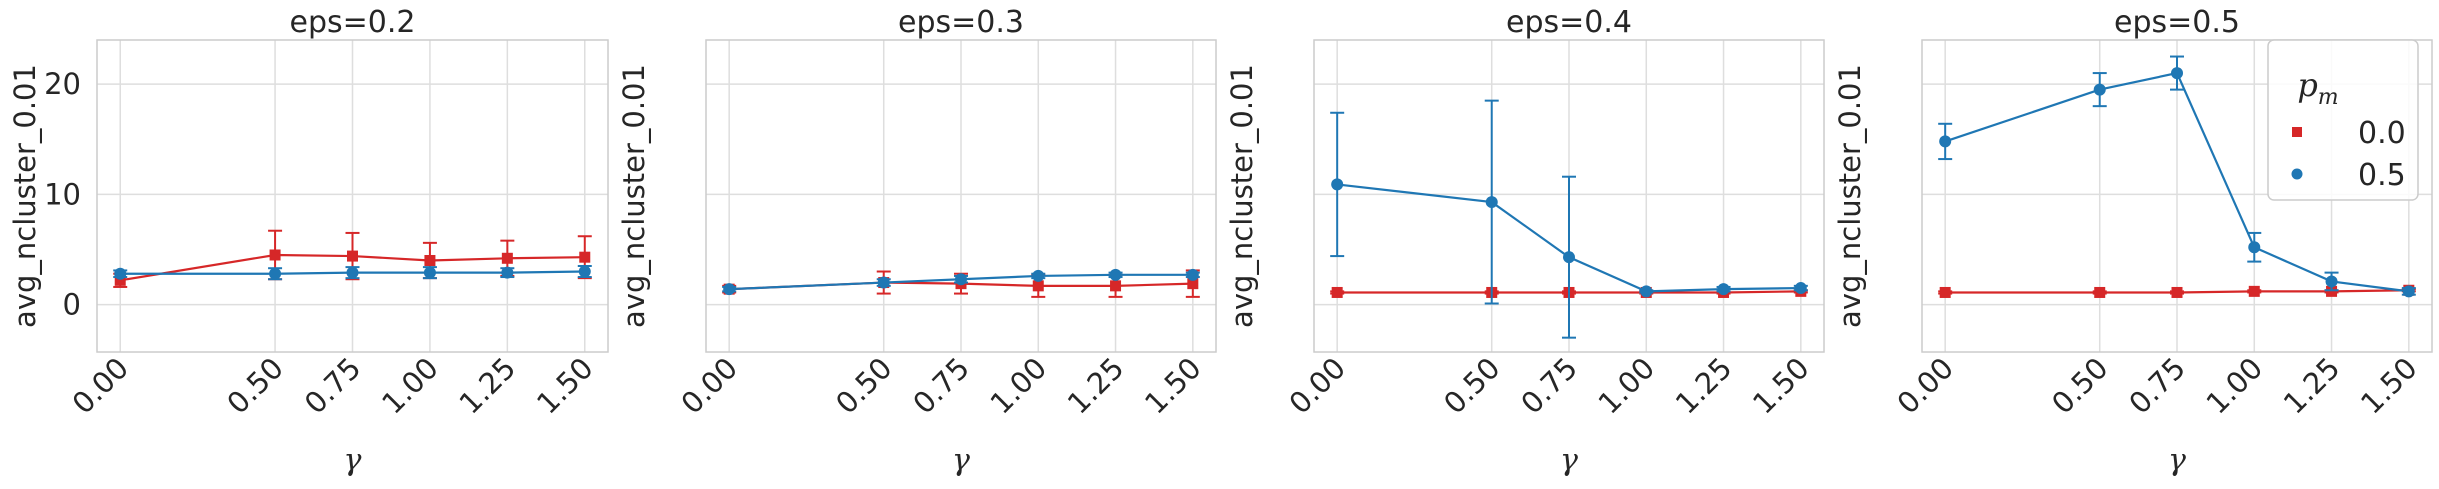  Describe the element at coordinates (2177, 22) in the screenshot. I see `chart-title: eps=0.5` at that location.